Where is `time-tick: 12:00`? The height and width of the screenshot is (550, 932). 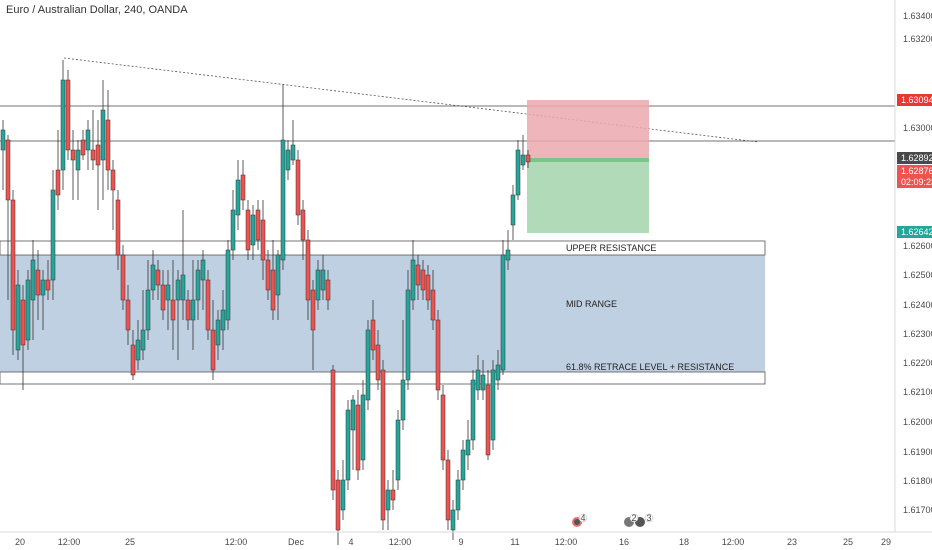 time-tick: 12:00 is located at coordinates (69, 542).